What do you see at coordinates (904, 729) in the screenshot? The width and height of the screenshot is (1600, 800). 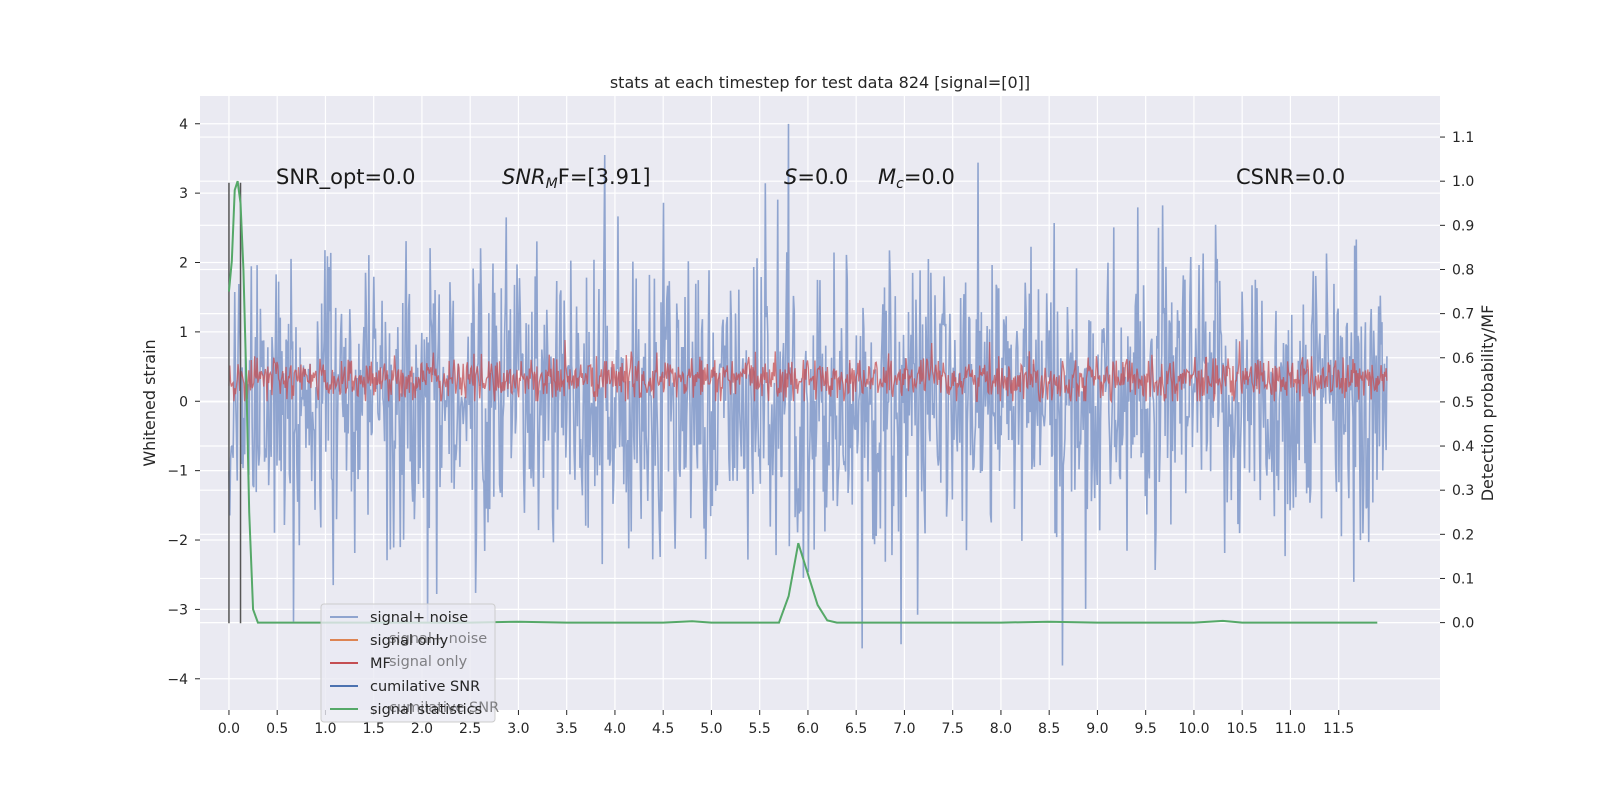 I see `tick-label-x: 7.0` at bounding box center [904, 729].